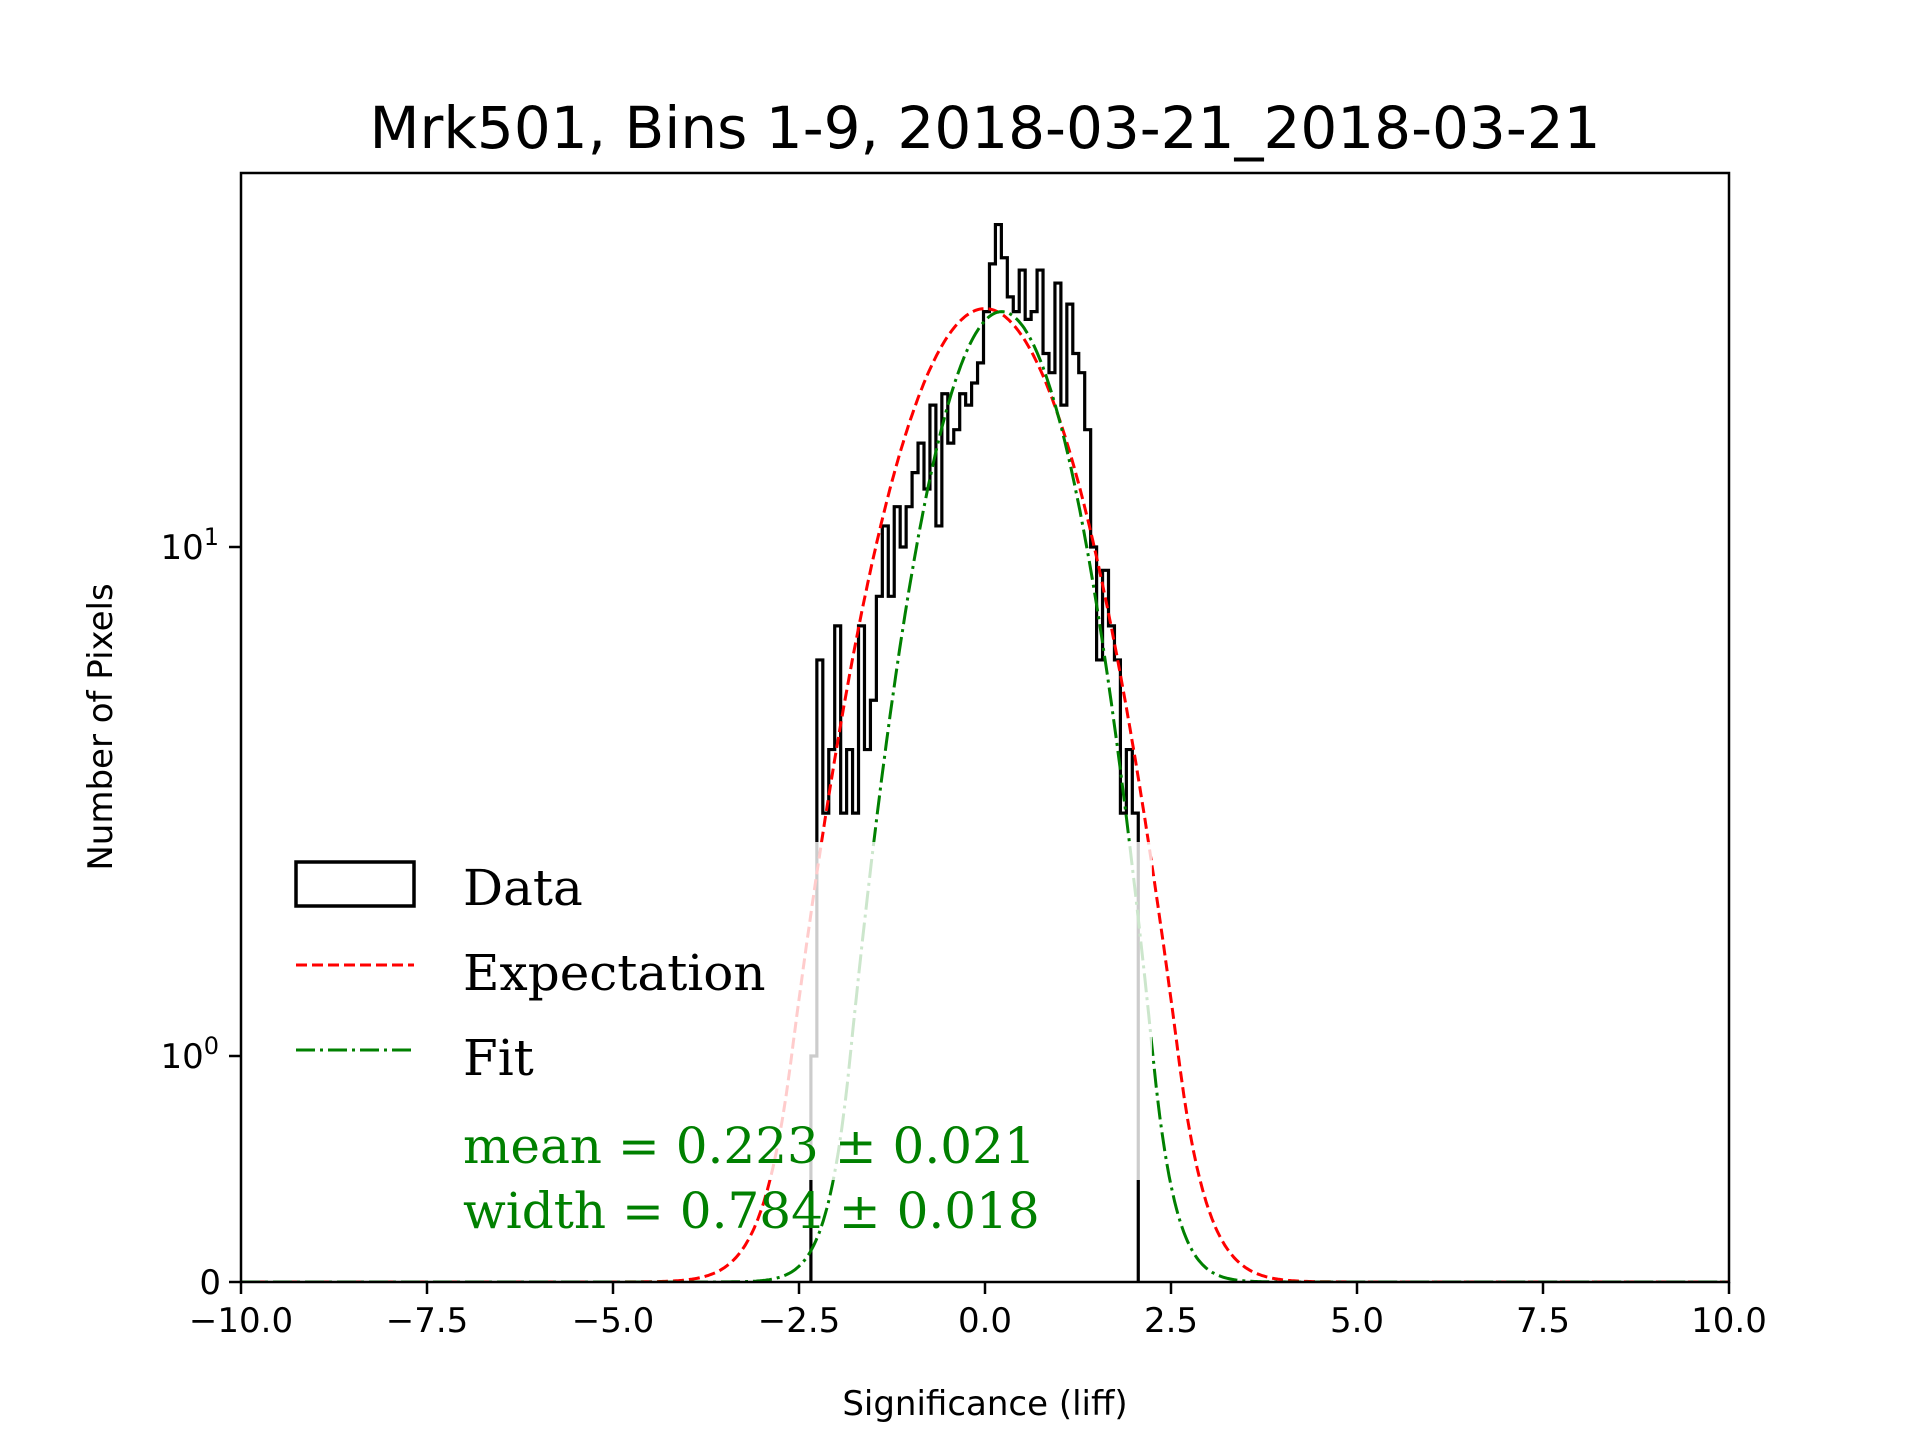 This screenshot has width=1920, height=1440. Describe the element at coordinates (355, 884) in the screenshot. I see `legend-data-swatch` at that location.